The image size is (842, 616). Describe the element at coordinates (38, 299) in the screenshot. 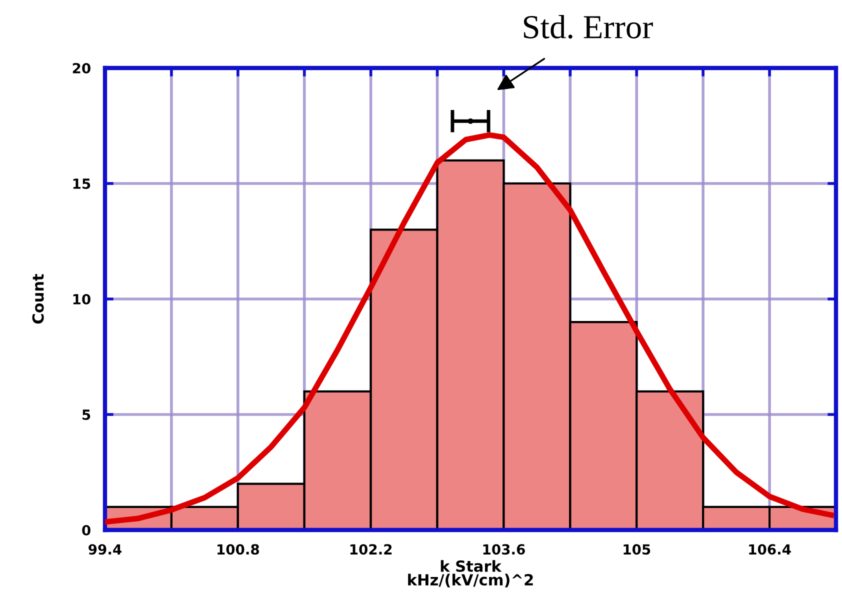

I see `y-axis-title: Count` at that location.